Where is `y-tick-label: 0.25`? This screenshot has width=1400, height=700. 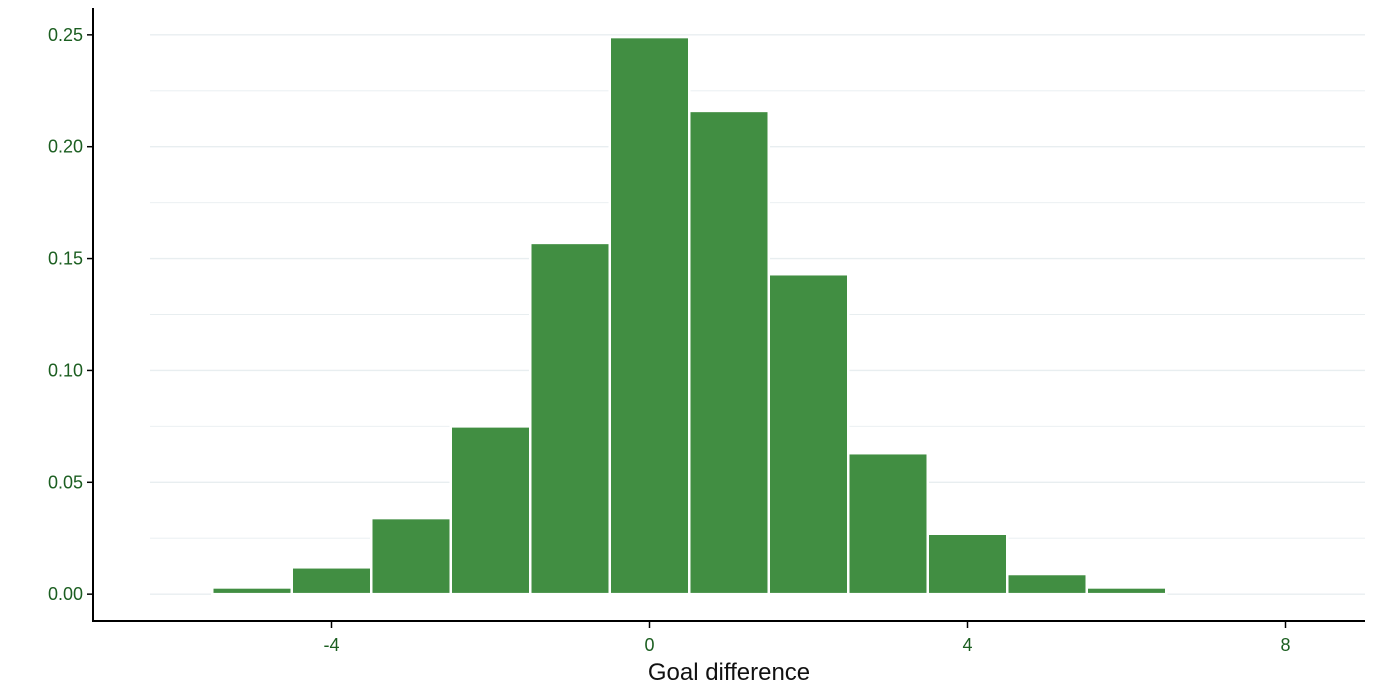
y-tick-label: 0.25 is located at coordinates (65, 35).